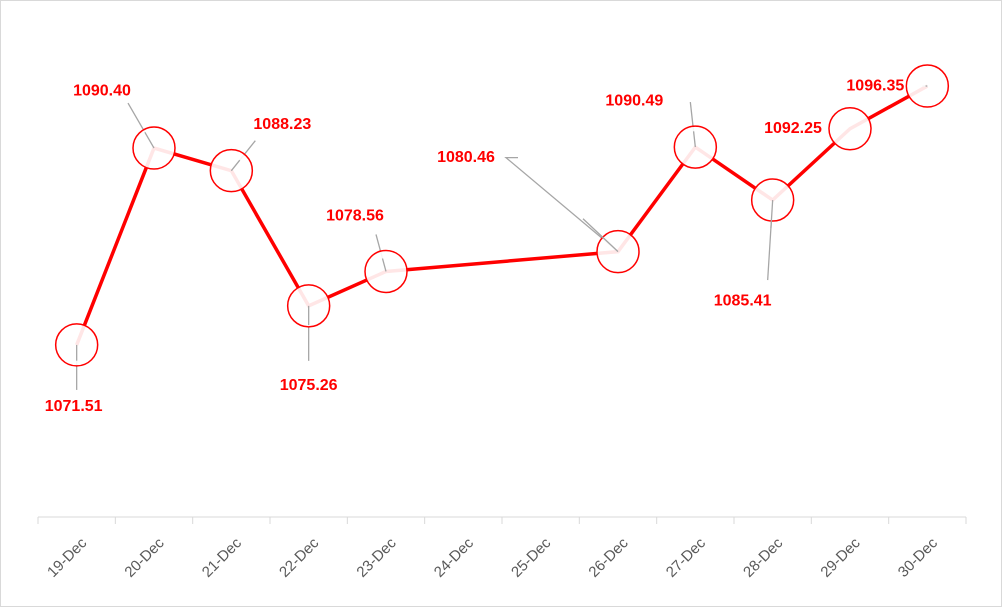 This screenshot has width=1003, height=613. Describe the element at coordinates (875, 85) in the screenshot. I see `data-label: 1096.35` at that location.